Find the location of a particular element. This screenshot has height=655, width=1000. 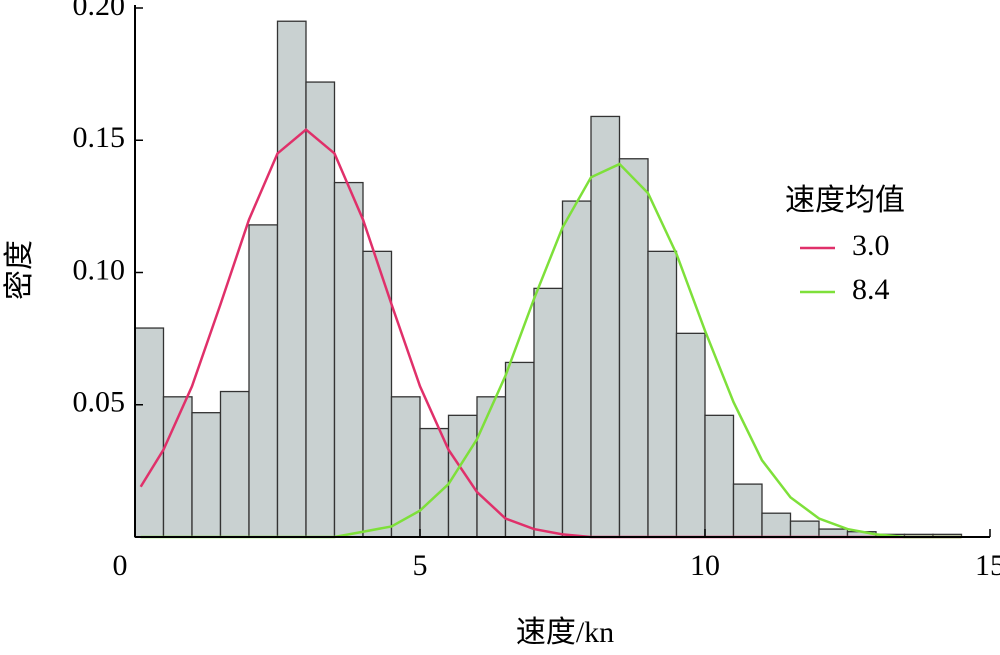

legend-label: 8.4 is located at coordinates (871, 289).